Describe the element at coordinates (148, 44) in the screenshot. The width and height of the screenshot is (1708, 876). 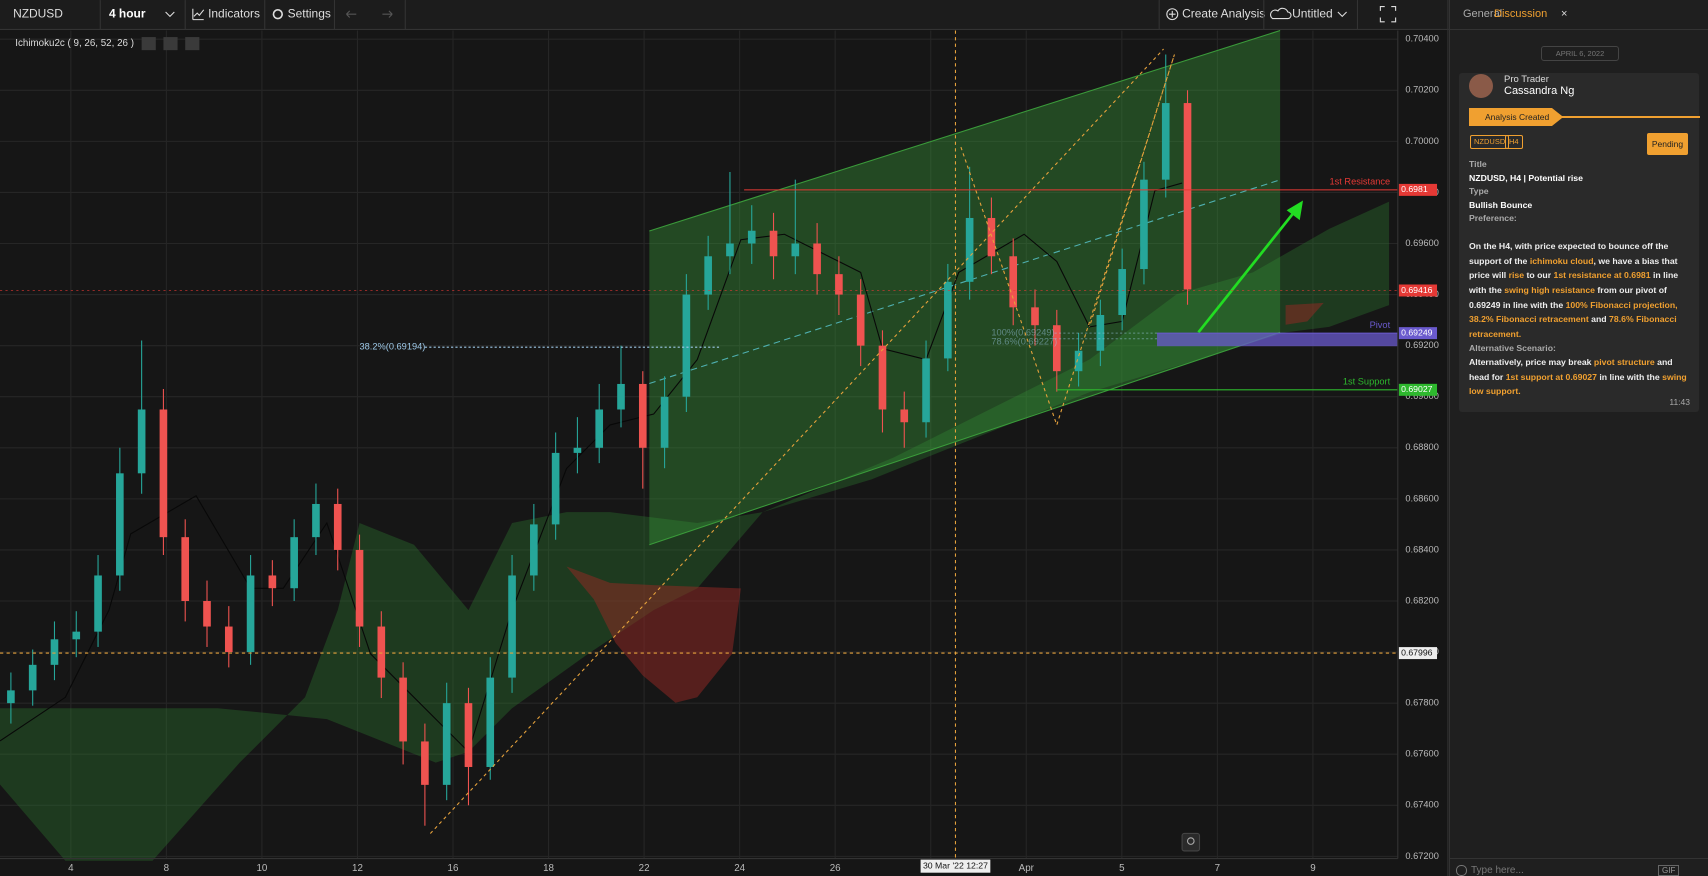
I see `indicator-visibility` at that location.